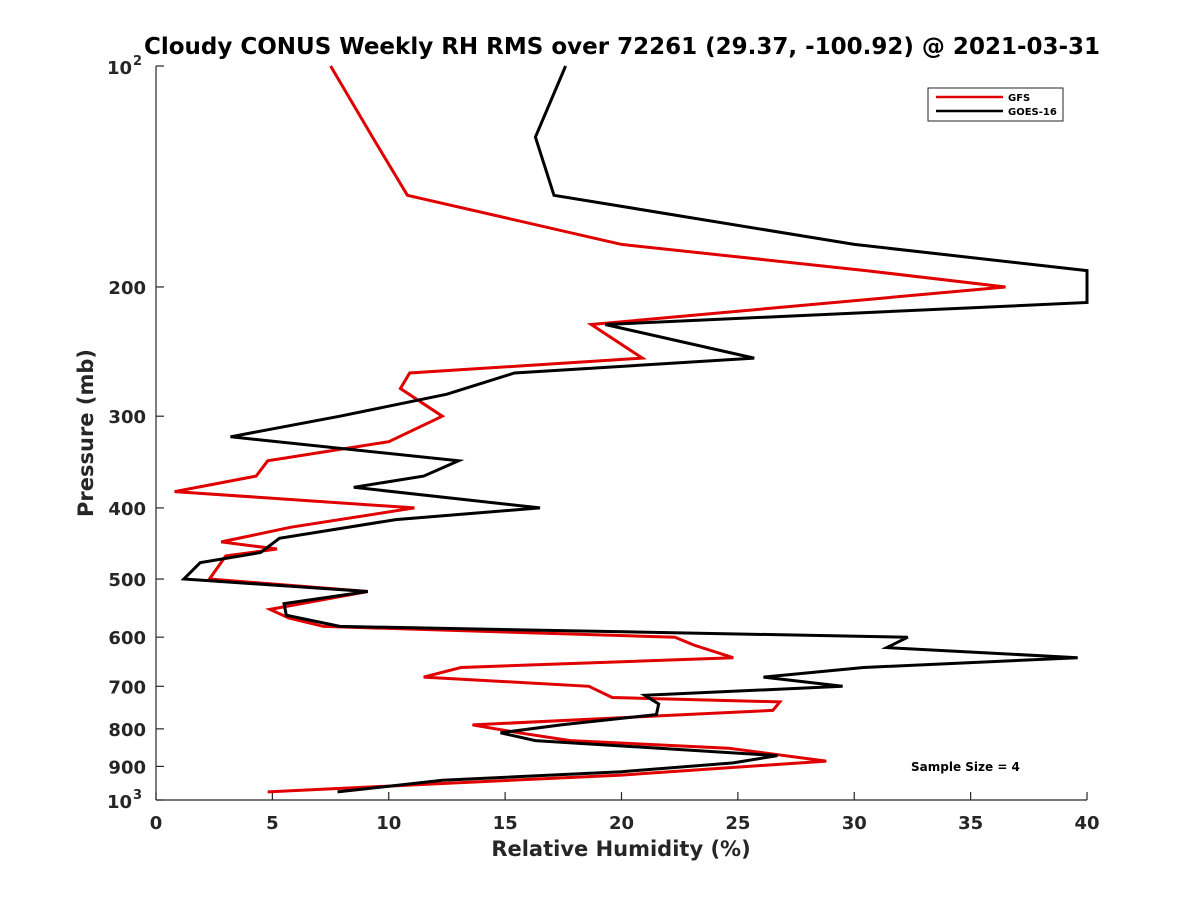  Describe the element at coordinates (272, 823) in the screenshot. I see `x-tick-label: 5` at that location.